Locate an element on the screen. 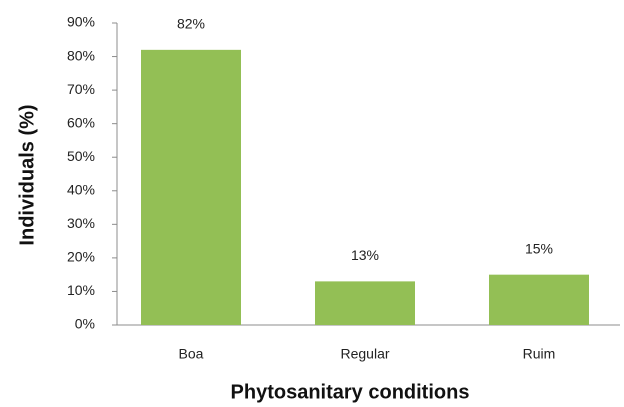  y-tick-label: 40% is located at coordinates (81, 189).